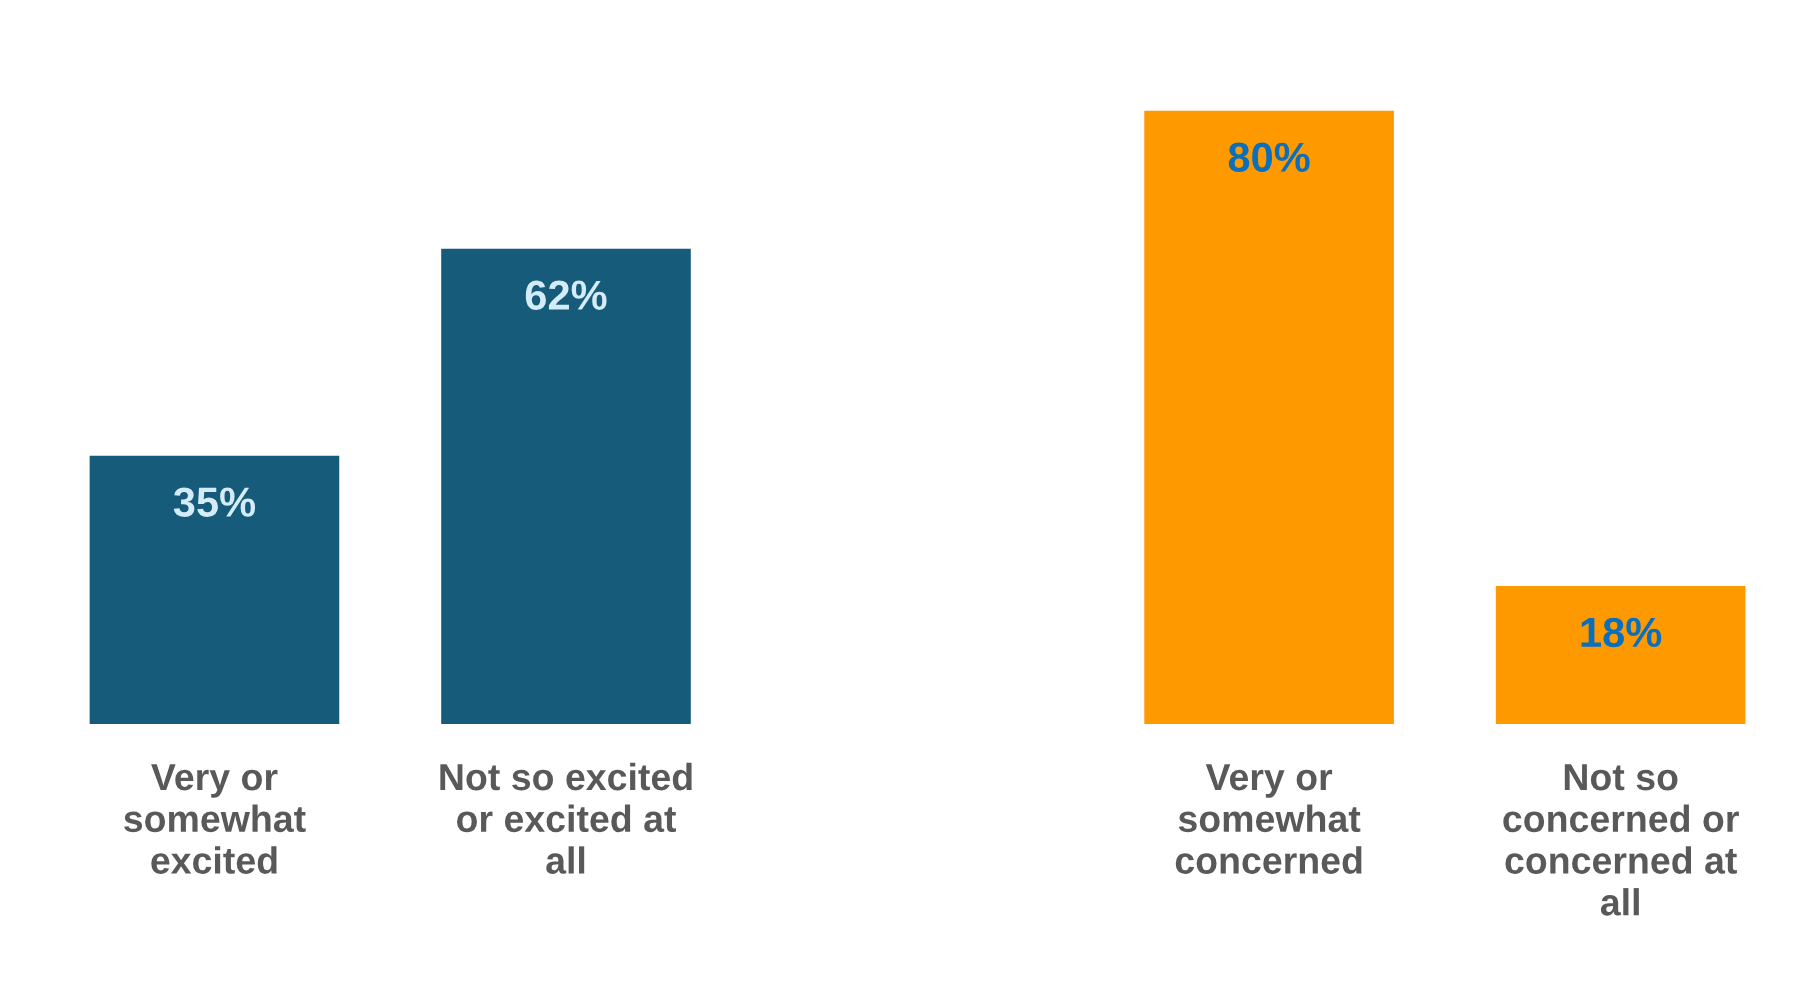 This screenshot has height=1002, width=1814. I want to click on data-label: 35%, so click(214, 502).